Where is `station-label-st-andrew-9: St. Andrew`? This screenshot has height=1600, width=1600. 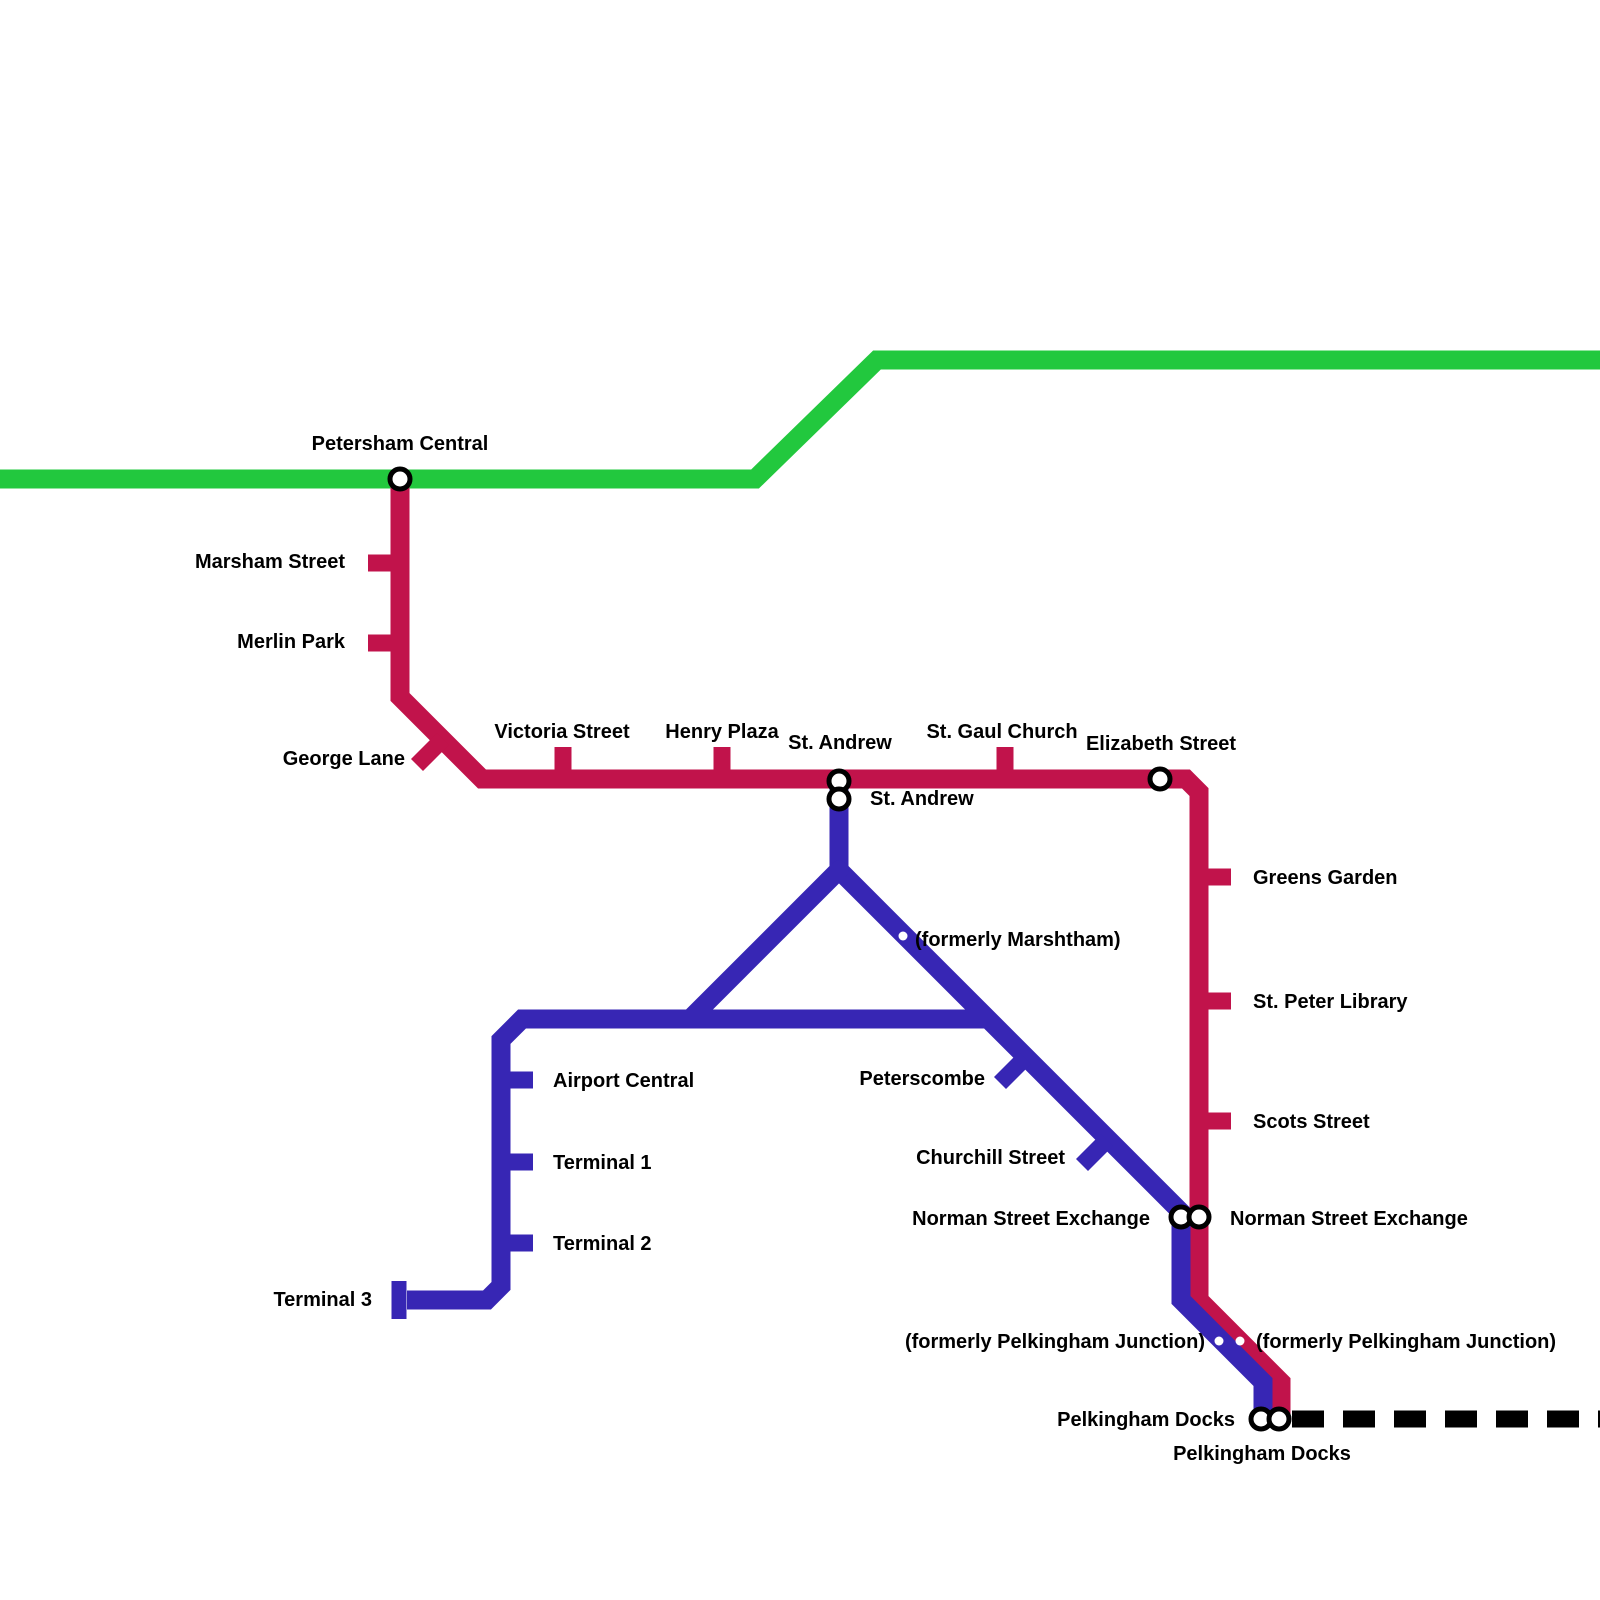 station-label-st-andrew-9: St. Andrew is located at coordinates (922, 799).